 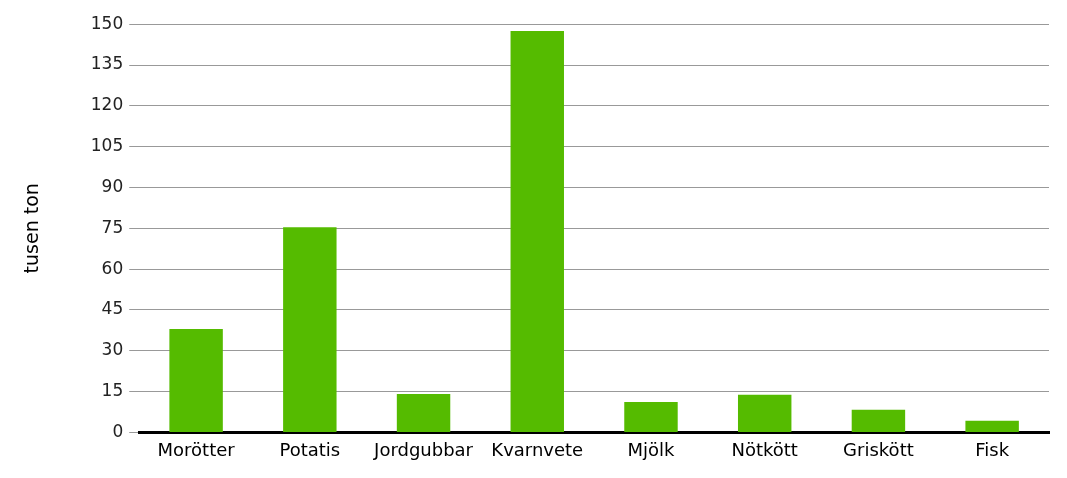 What do you see at coordinates (423, 449) in the screenshot?
I see `x-tick-label: Jordgubbar` at bounding box center [423, 449].